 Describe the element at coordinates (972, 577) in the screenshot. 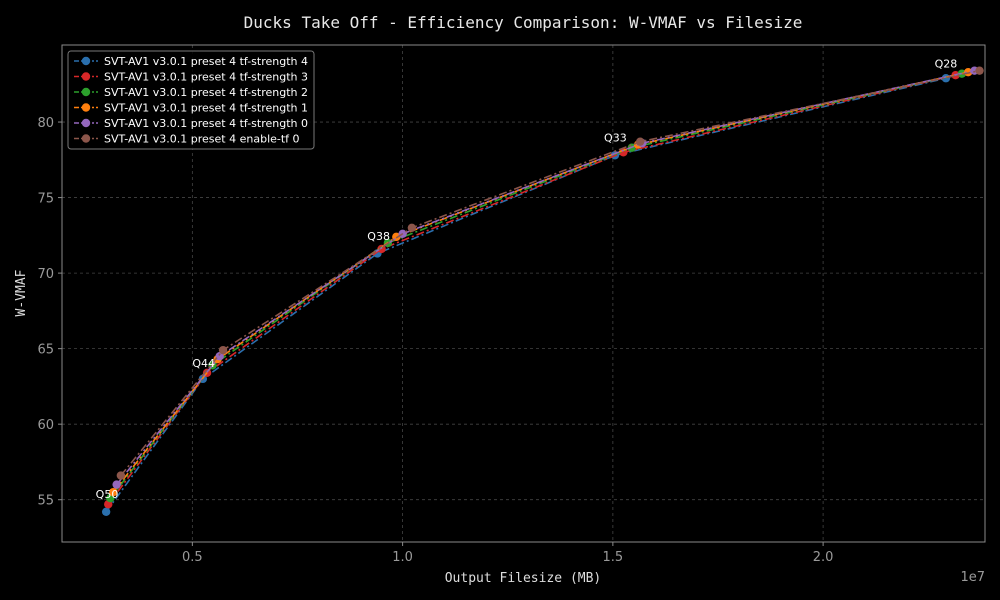

I see `x-axis-offset-text: 1e7` at that location.